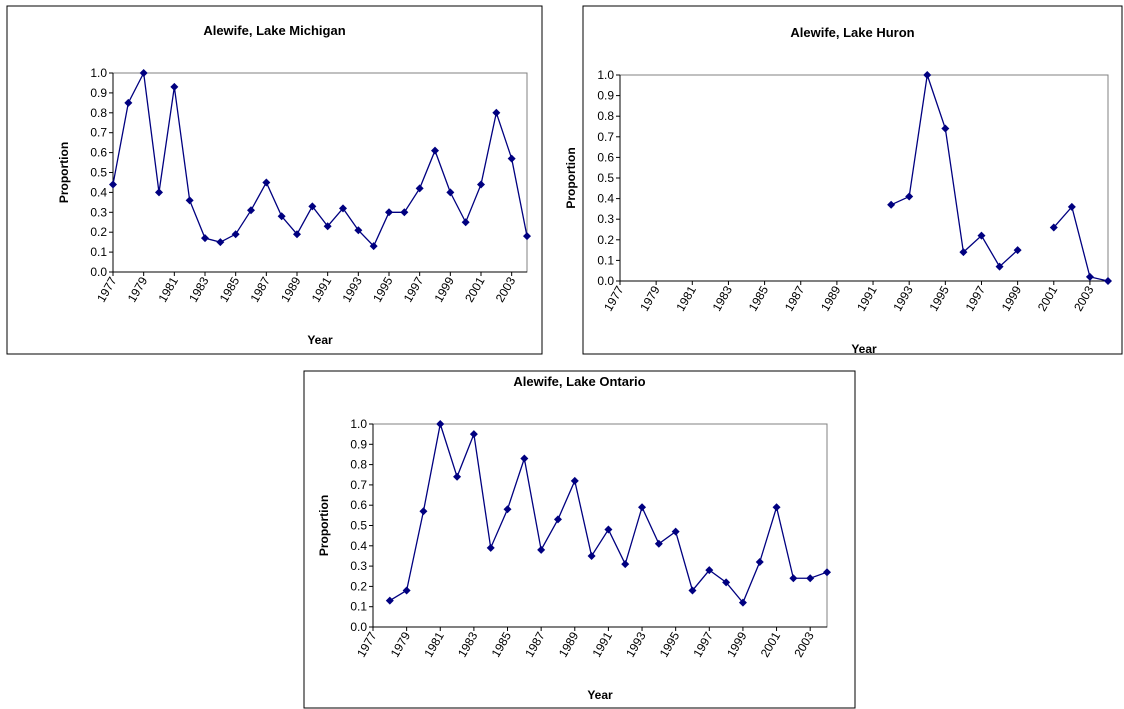 The width and height of the screenshot is (1124, 709). I want to click on chart-title: Alewife, Lake Huron, so click(852, 32).